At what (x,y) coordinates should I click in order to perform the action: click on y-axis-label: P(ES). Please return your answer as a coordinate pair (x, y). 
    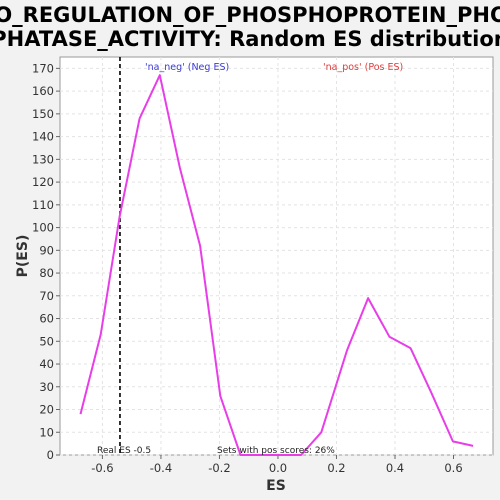
    Looking at the image, I should click on (23, 256).